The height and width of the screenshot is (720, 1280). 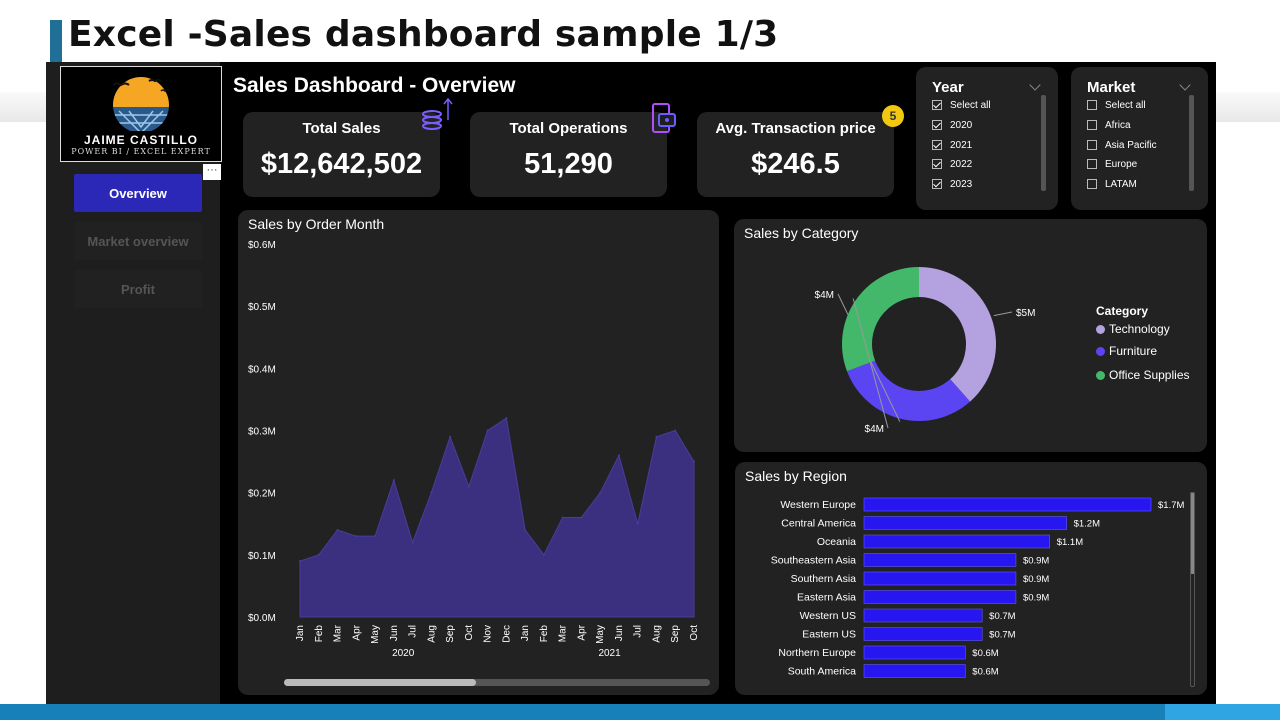 What do you see at coordinates (1192, 589) in the screenshot?
I see `region-scroll-track` at bounding box center [1192, 589].